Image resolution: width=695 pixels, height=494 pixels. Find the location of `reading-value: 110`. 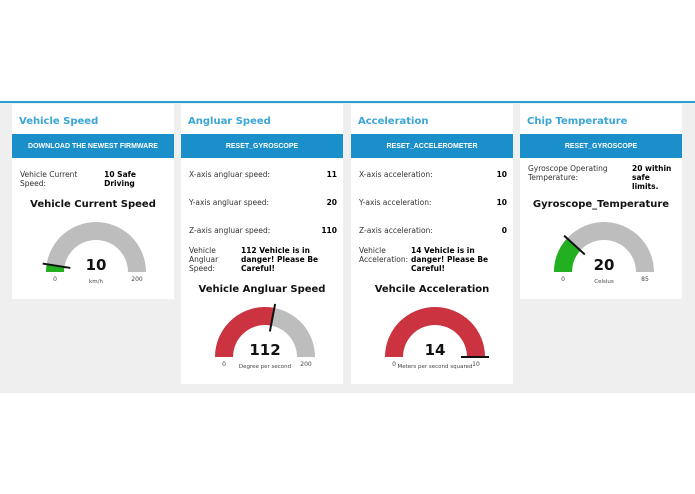

reading-value: 110 is located at coordinates (329, 230).